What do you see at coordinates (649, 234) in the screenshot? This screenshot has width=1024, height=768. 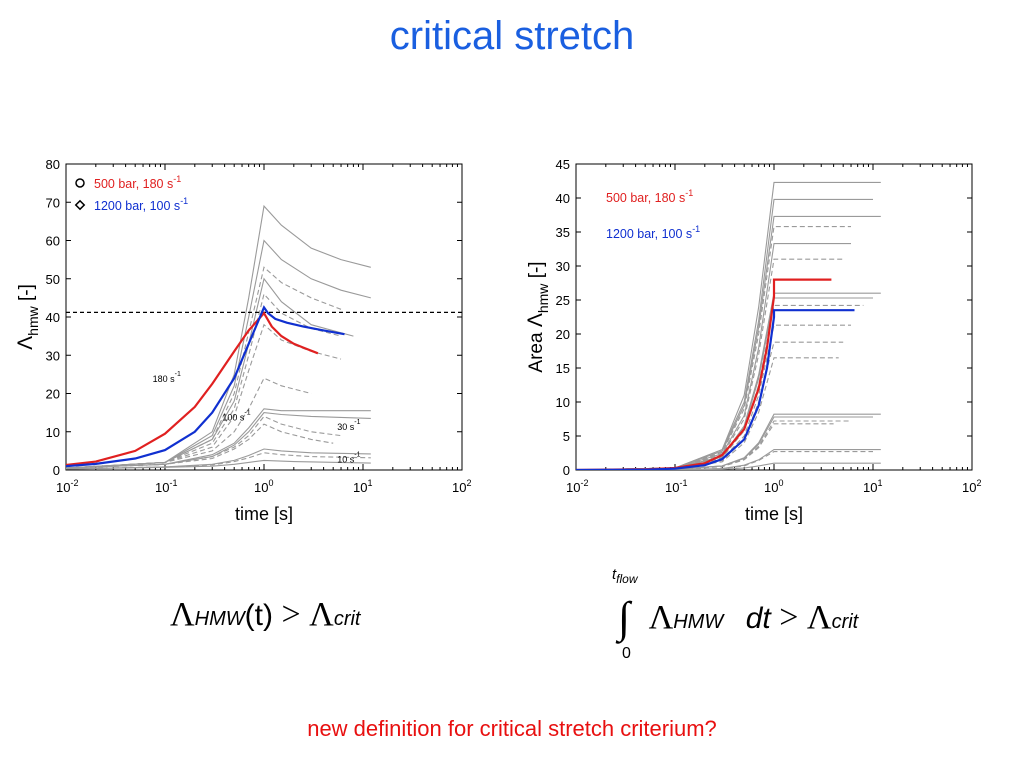 I see `legend-entry-base: 1200 bar, 100 s` at bounding box center [649, 234].